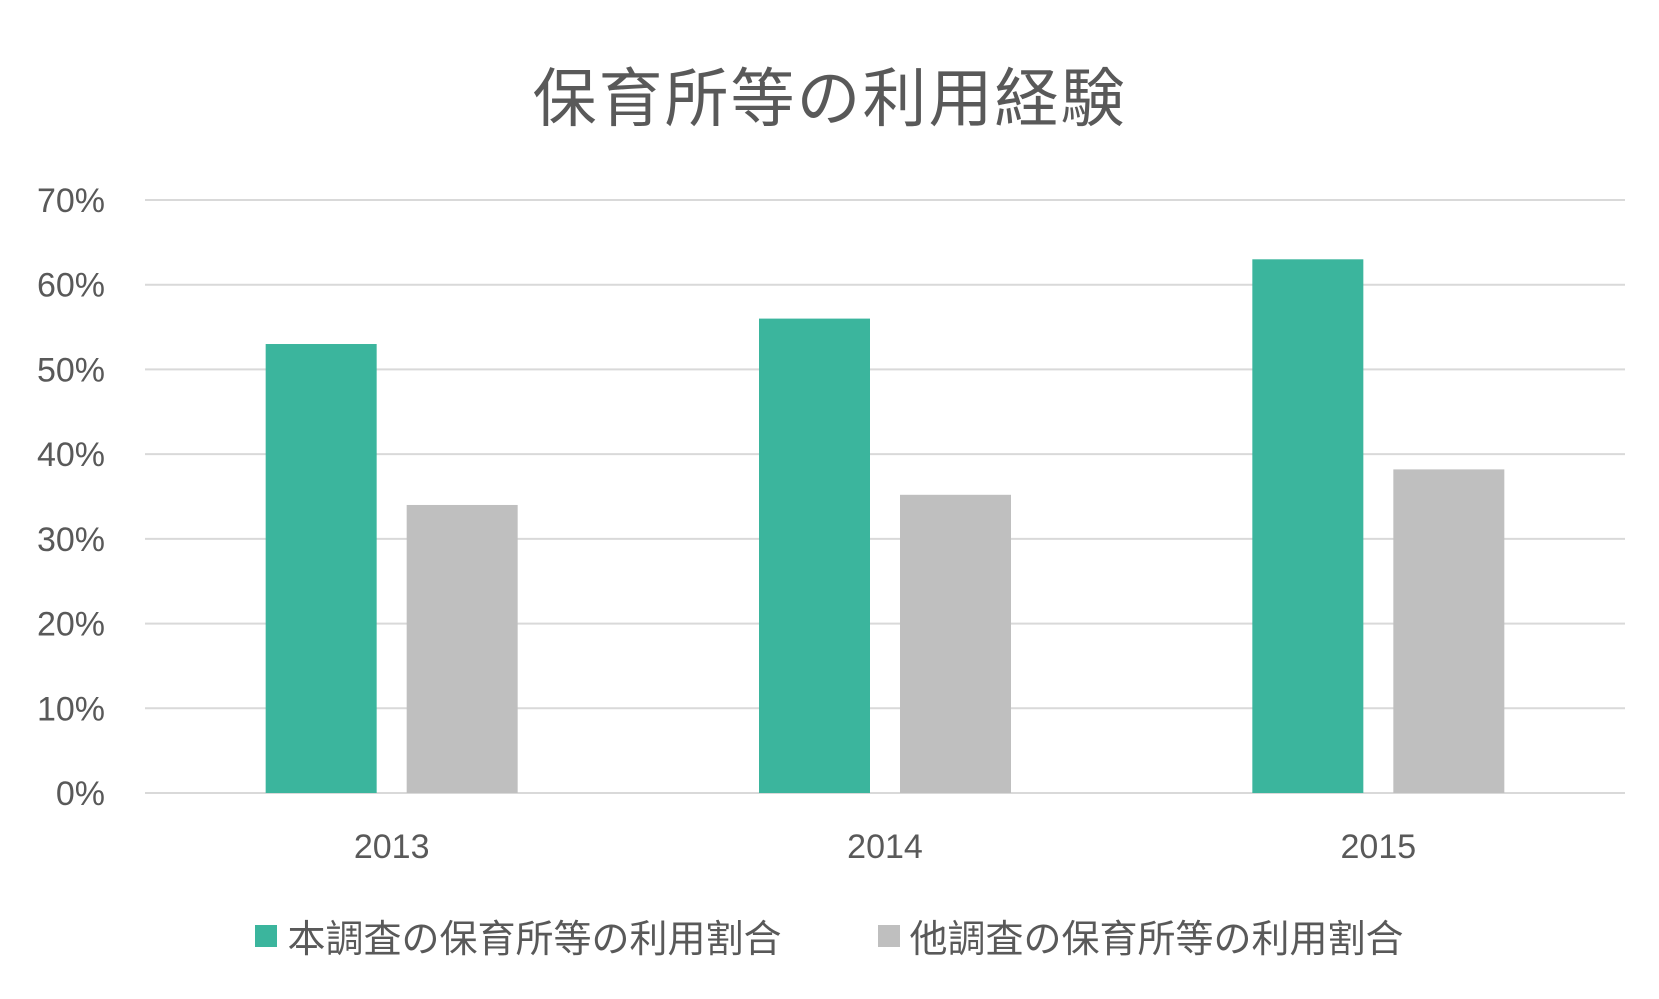 This screenshot has height=999, width=1659. Describe the element at coordinates (71, 370) in the screenshot. I see `y-tick-label: 50%` at that location.